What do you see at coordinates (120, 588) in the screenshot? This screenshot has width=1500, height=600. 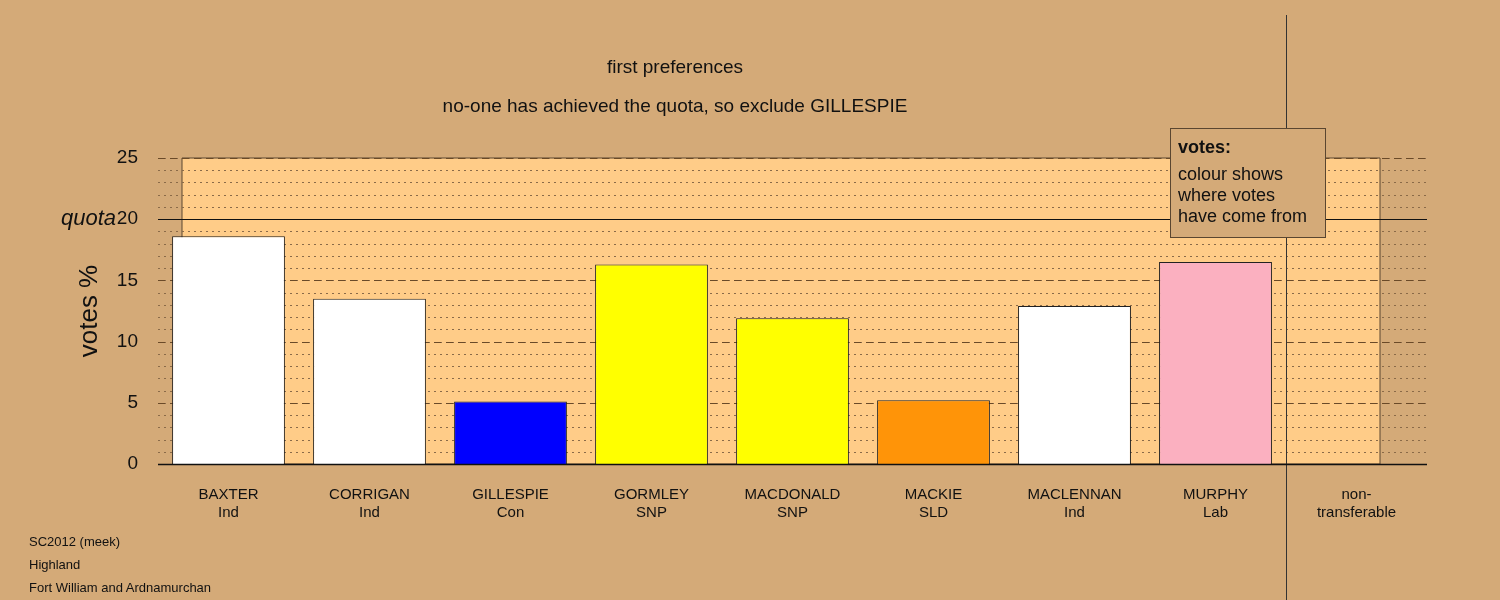 I see `text: Fort William and Ardnamurchan` at bounding box center [120, 588].